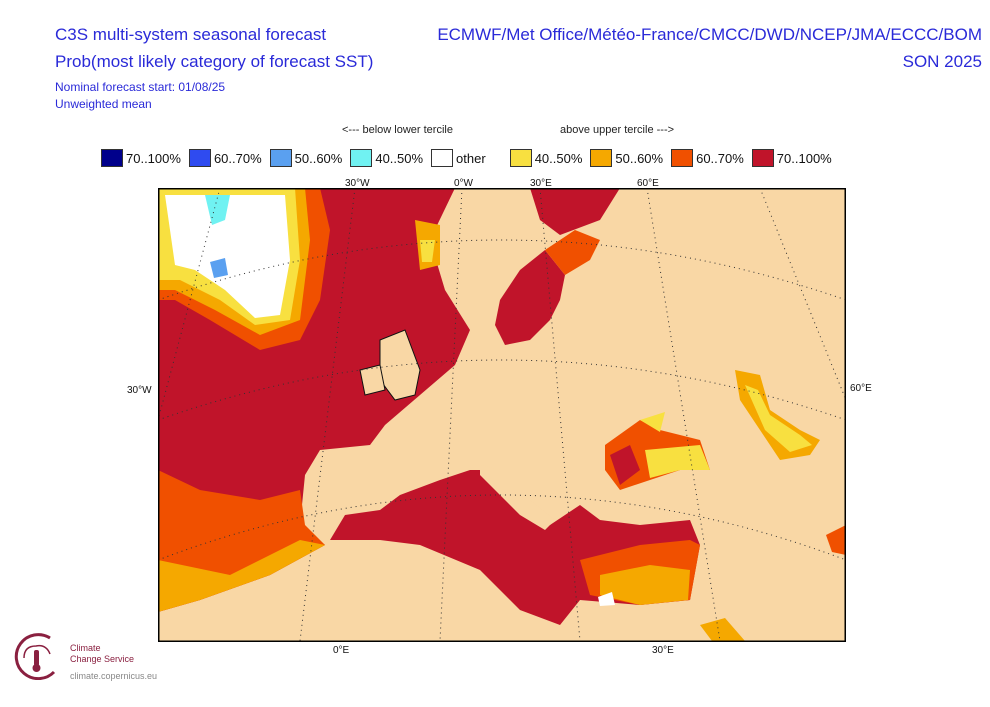 Image resolution: width=990 pixels, height=707 pixels. What do you see at coordinates (517, 497) in the screenshot?
I see `italy-land` at bounding box center [517, 497].